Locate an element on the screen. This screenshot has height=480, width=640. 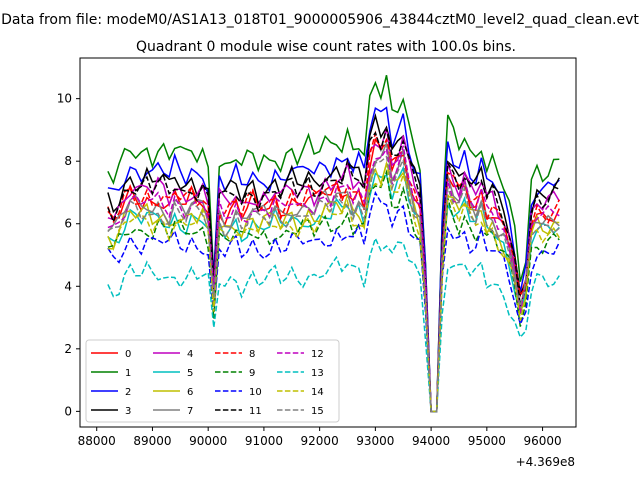
y-tick-label: 6 is located at coordinates (68, 224).